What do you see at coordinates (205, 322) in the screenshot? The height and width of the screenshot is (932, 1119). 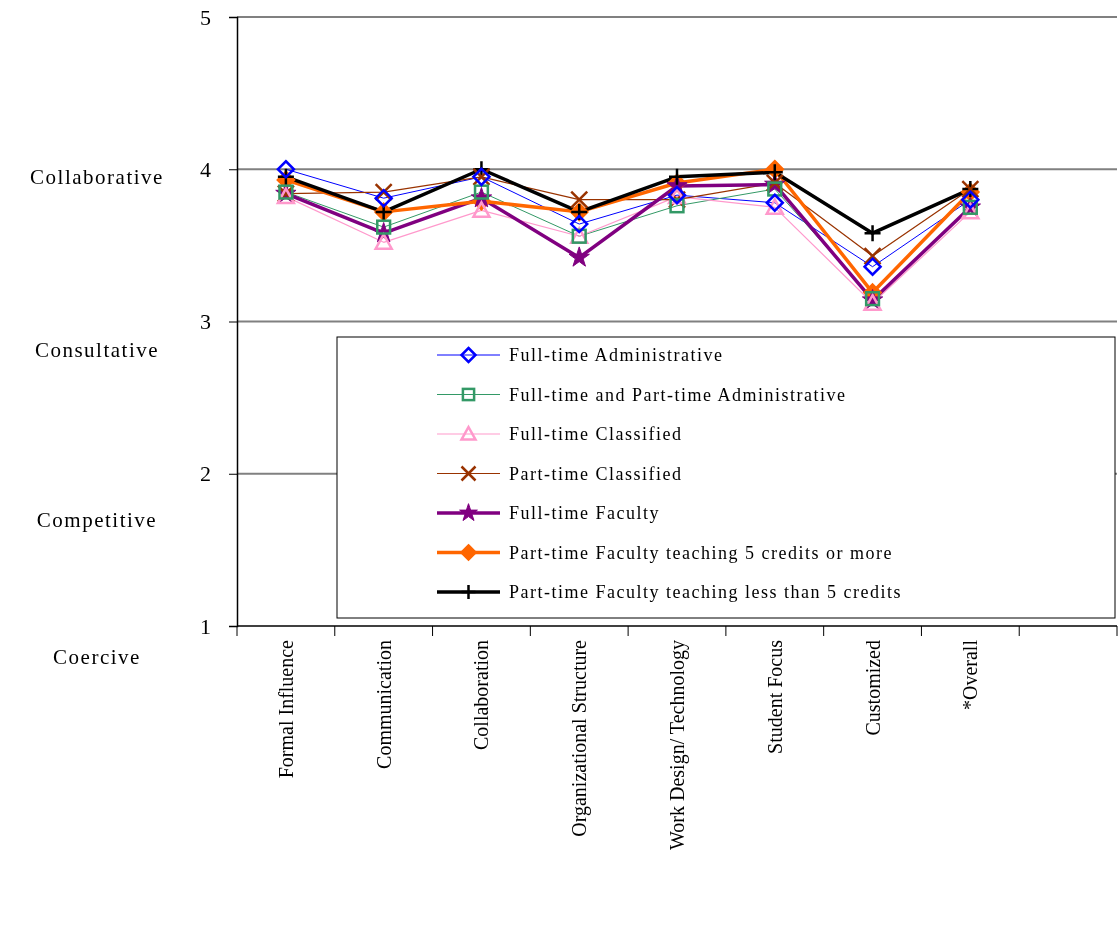 I see `y-tick-label: 3` at bounding box center [205, 322].